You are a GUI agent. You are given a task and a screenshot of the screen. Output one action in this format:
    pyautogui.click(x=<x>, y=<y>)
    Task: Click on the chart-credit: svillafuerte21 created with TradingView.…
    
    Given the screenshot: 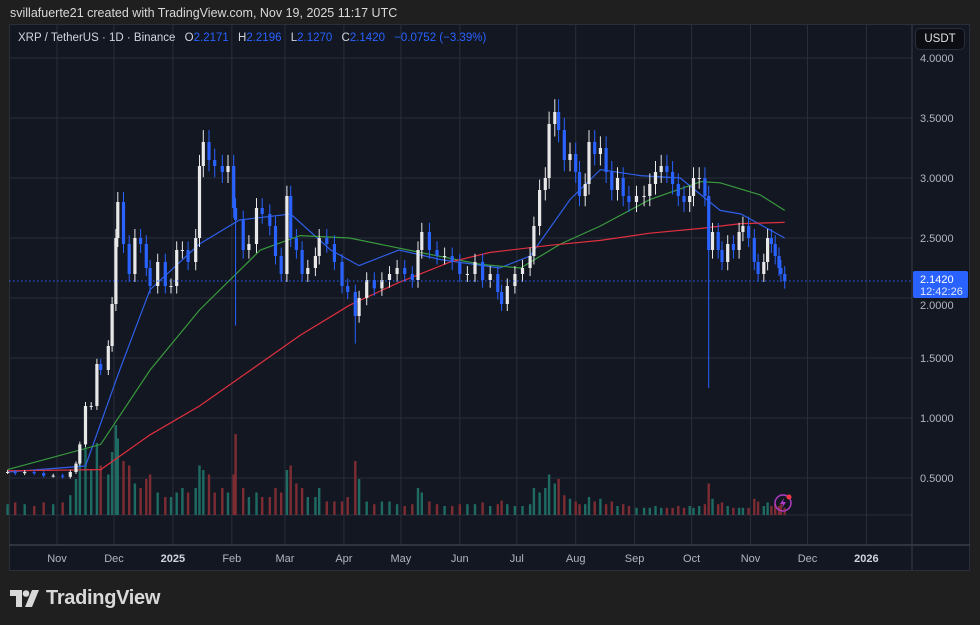 What is the action you would take?
    pyautogui.click(x=204, y=13)
    